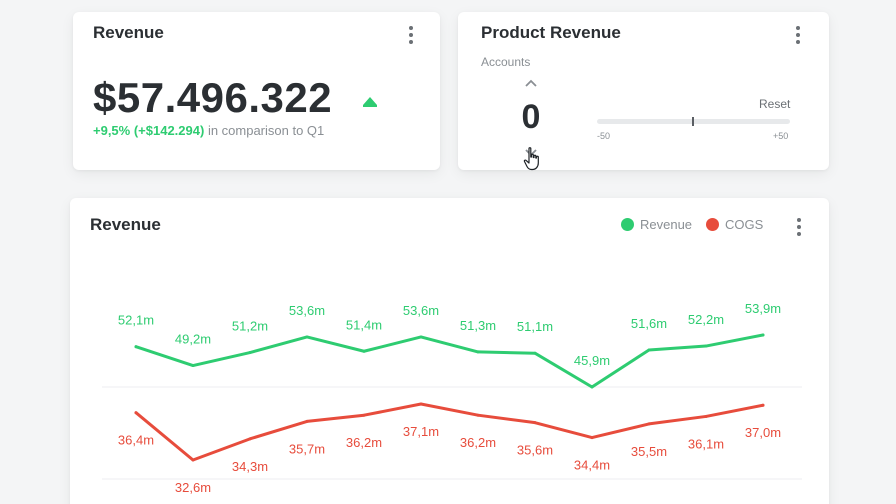  I want to click on revenue-total-value: $57.496.322, so click(213, 97).